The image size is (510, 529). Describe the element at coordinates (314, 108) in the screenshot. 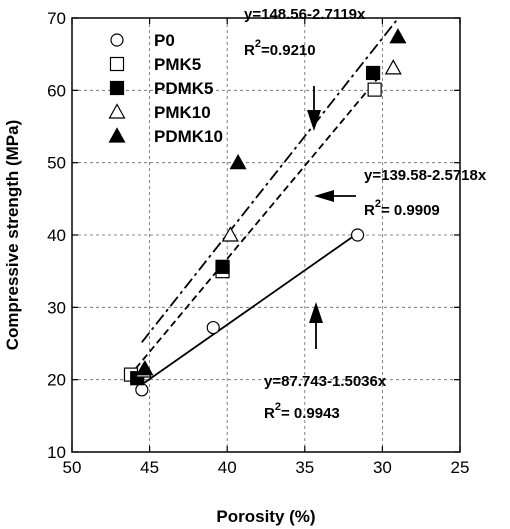

I see `arrow-down-icon` at that location.